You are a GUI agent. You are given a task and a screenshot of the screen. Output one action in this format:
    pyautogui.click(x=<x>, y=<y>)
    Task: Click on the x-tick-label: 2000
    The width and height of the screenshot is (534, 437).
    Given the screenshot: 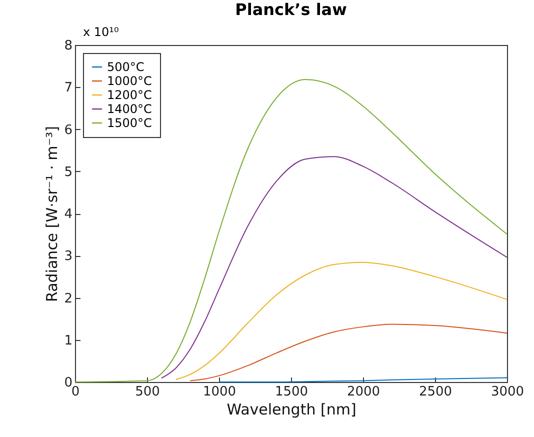 What is the action you would take?
    pyautogui.click(x=363, y=392)
    